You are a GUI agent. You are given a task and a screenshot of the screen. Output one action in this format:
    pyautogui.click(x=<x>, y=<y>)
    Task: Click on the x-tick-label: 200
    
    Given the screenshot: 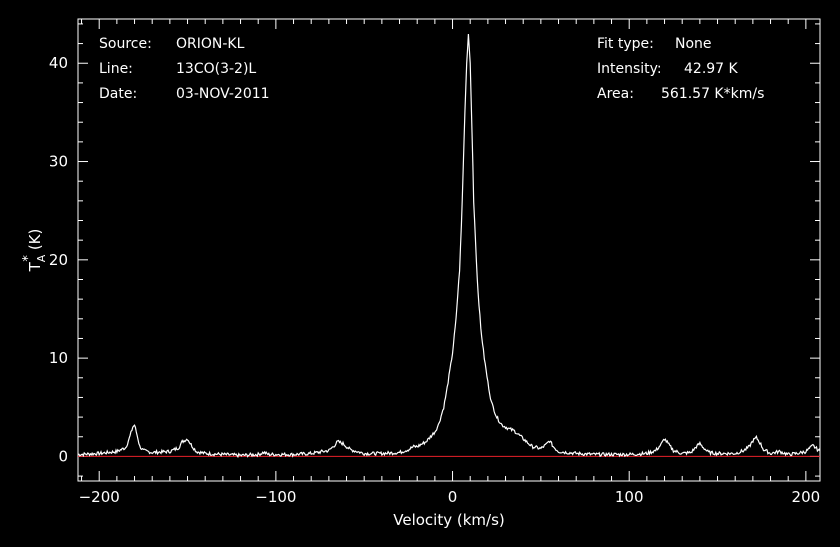 What is the action you would take?
    pyautogui.click(x=806, y=497)
    